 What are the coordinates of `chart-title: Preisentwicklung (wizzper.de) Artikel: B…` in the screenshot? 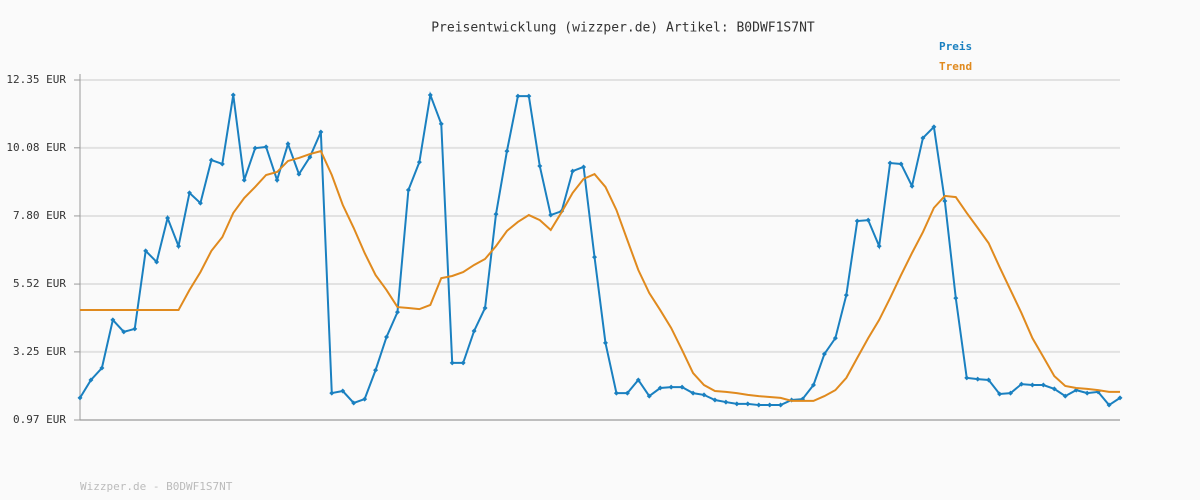 It's located at (623, 28).